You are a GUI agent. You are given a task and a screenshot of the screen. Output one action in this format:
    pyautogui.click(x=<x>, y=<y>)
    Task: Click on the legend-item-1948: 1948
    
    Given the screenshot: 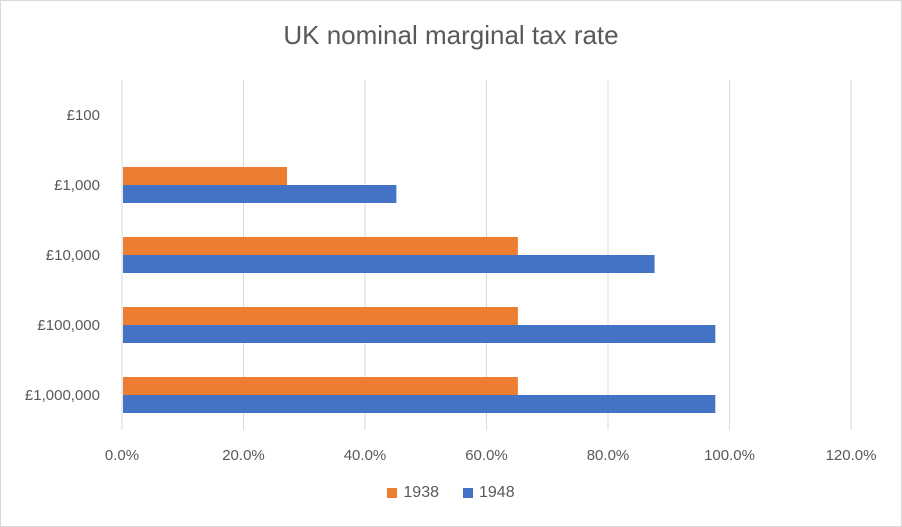 What is the action you would take?
    pyautogui.click(x=489, y=493)
    